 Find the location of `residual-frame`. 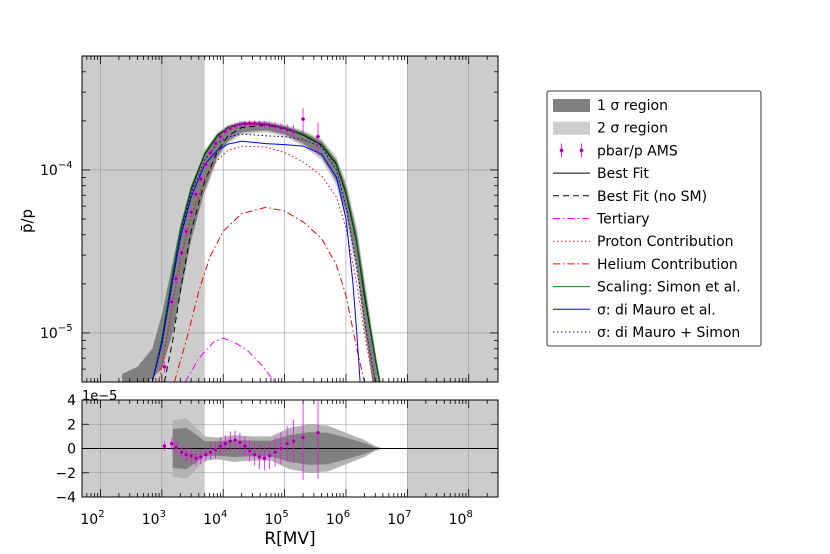

residual-frame is located at coordinates (290, 448).